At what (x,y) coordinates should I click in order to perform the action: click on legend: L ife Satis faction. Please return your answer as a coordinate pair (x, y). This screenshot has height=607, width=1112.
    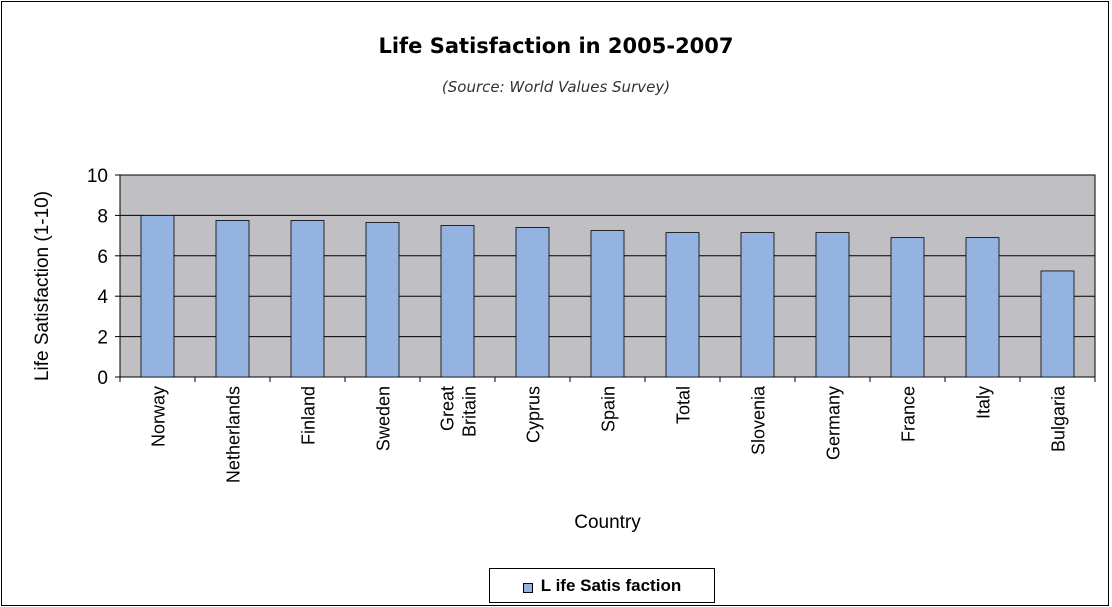
    Looking at the image, I should click on (602, 585).